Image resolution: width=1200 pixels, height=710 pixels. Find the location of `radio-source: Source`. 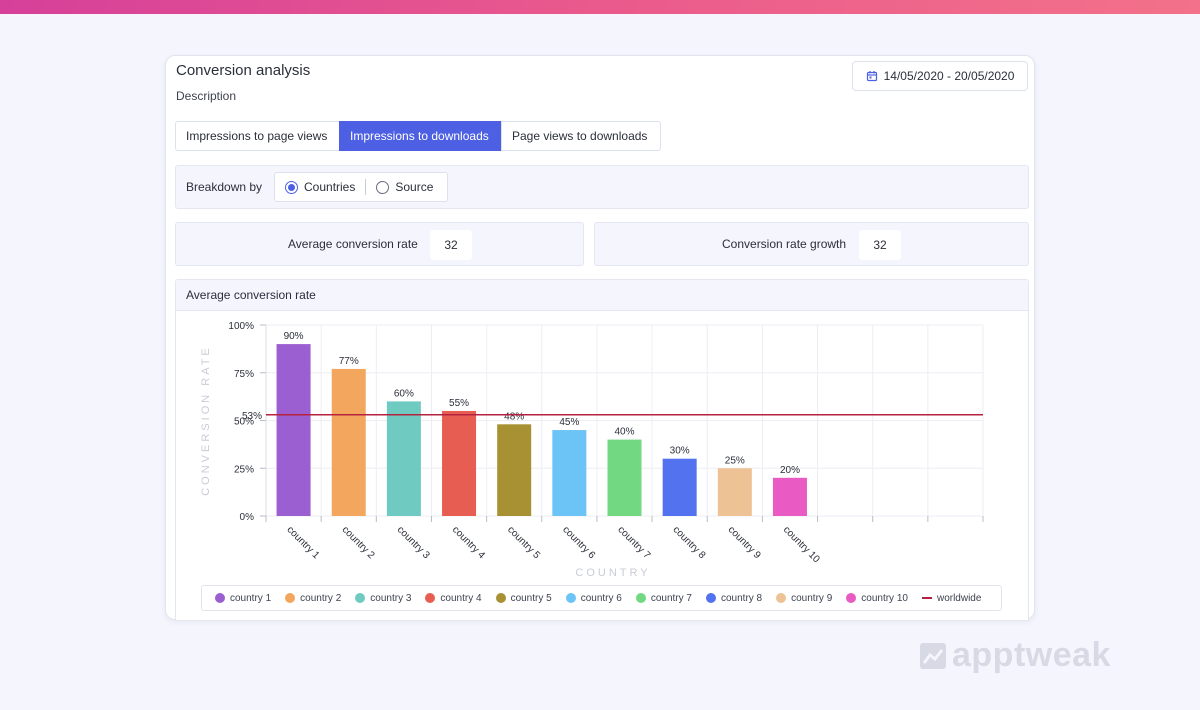

radio-source: Source is located at coordinates (404, 187).